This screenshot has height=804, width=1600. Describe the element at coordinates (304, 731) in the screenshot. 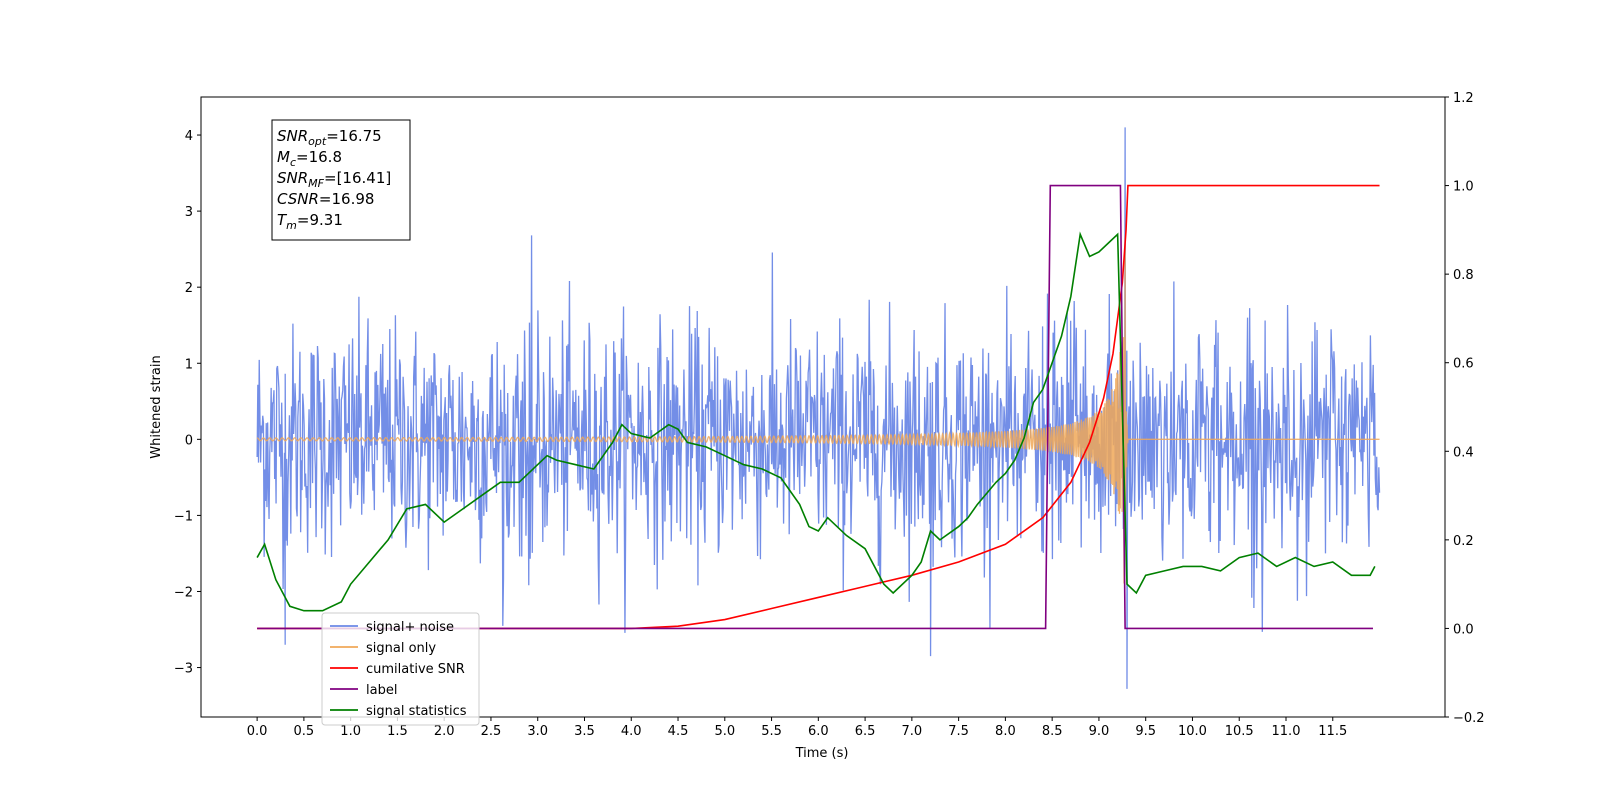

I see `x-tick-label: 0.5` at that location.